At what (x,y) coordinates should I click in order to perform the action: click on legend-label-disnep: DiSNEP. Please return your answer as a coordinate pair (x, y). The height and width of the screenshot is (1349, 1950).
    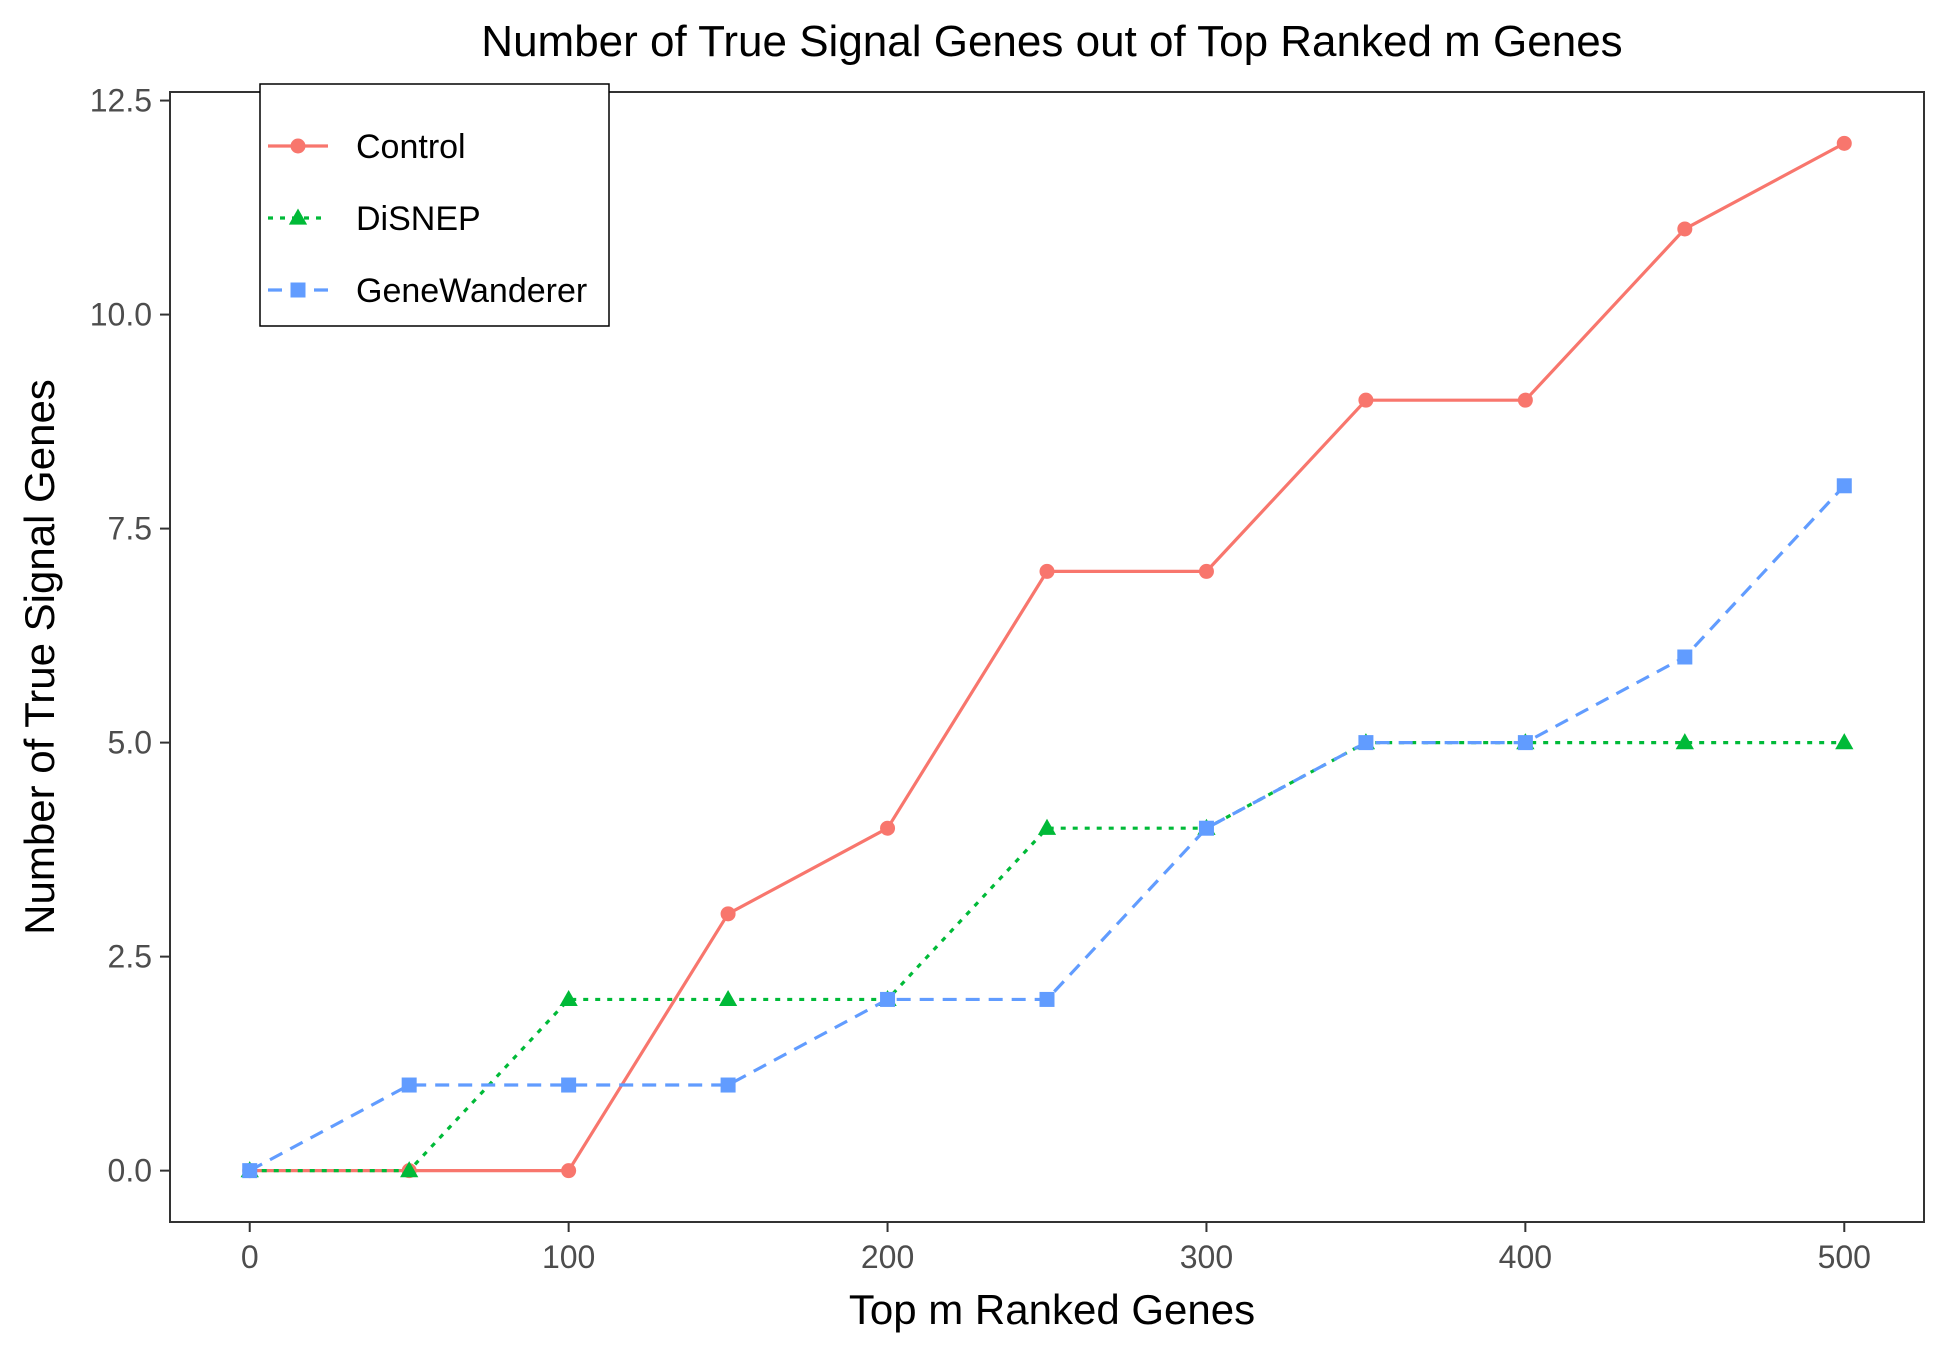
    Looking at the image, I should click on (418, 219).